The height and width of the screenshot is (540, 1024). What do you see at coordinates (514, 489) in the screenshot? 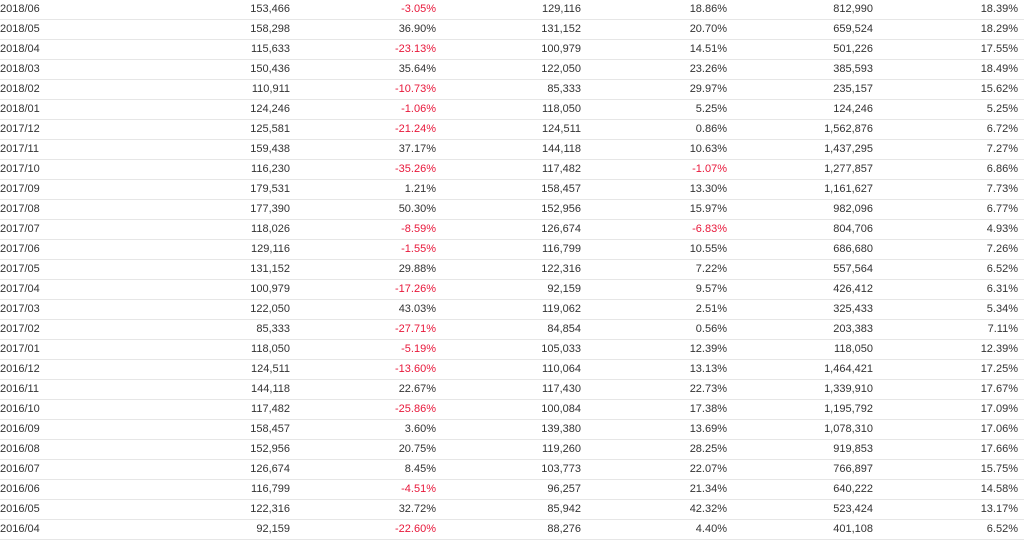
I see `compare-value-cell: 96,257` at bounding box center [514, 489].